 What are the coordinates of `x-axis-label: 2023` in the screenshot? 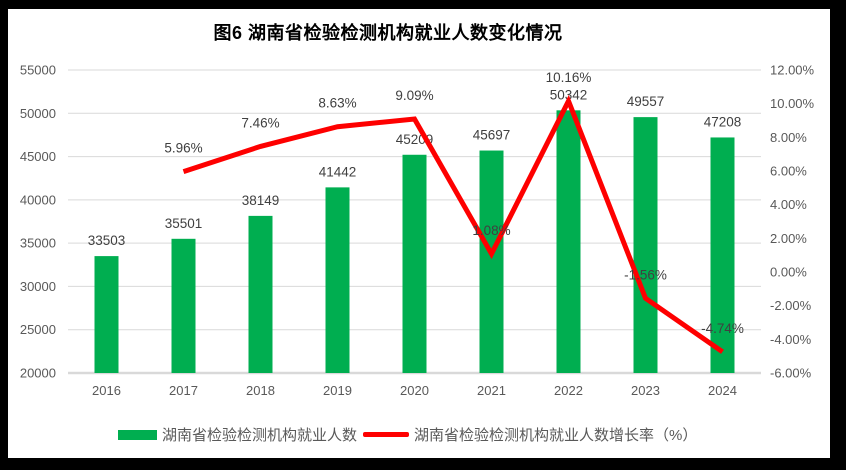 It's located at (645, 390).